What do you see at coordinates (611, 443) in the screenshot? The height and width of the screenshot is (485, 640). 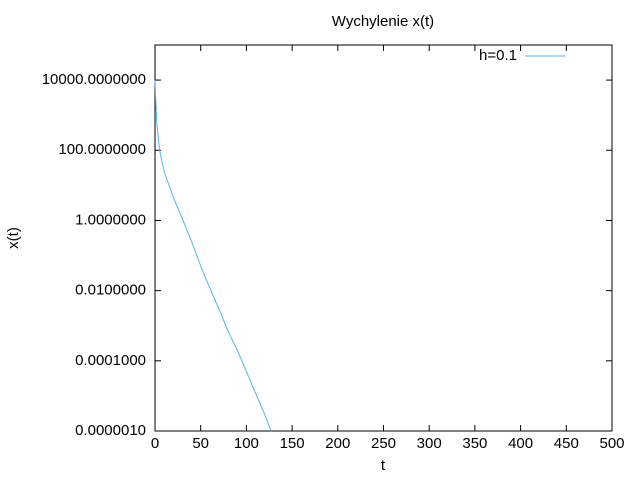 I see `x-tick-label: 500` at bounding box center [611, 443].